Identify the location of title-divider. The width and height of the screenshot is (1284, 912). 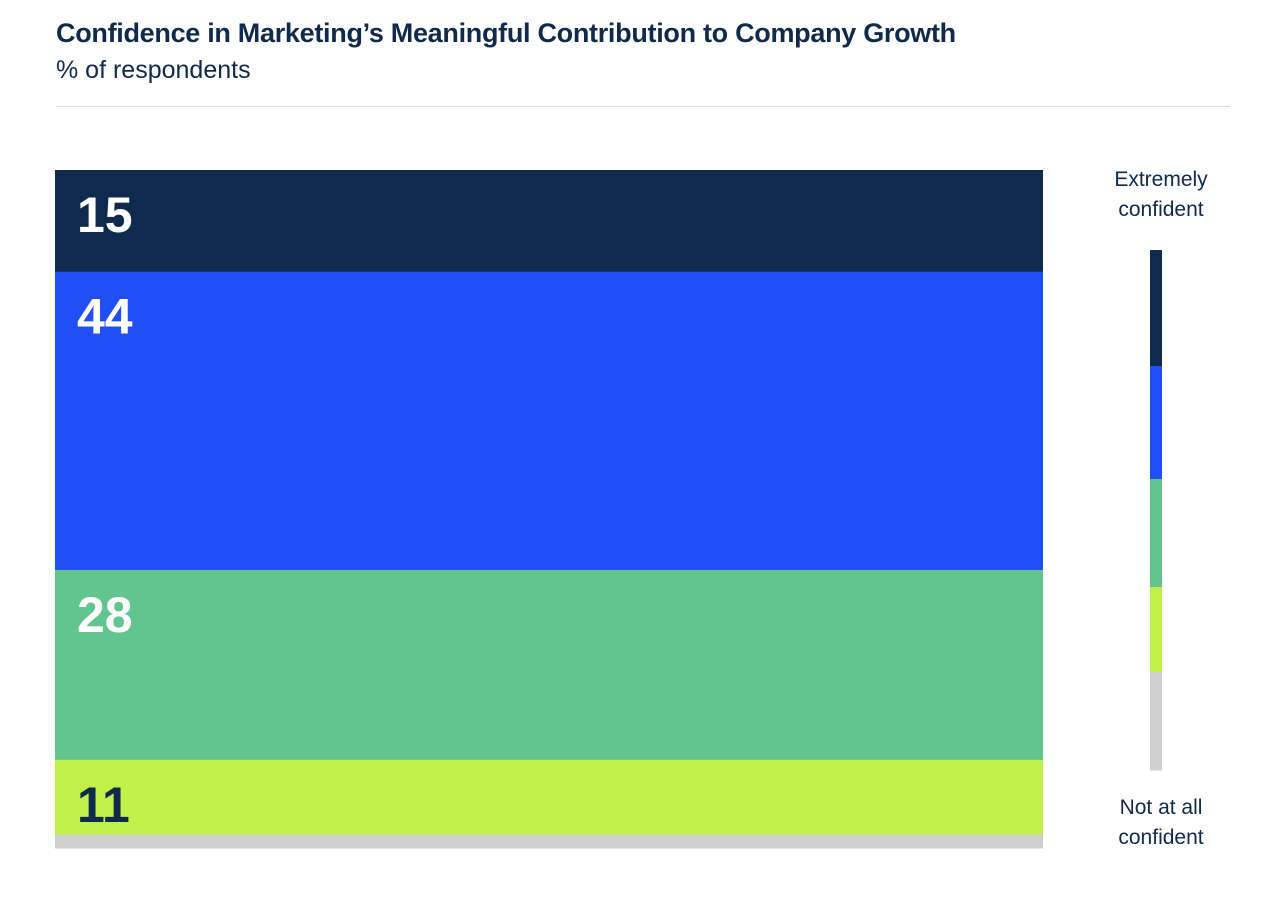
(643, 106).